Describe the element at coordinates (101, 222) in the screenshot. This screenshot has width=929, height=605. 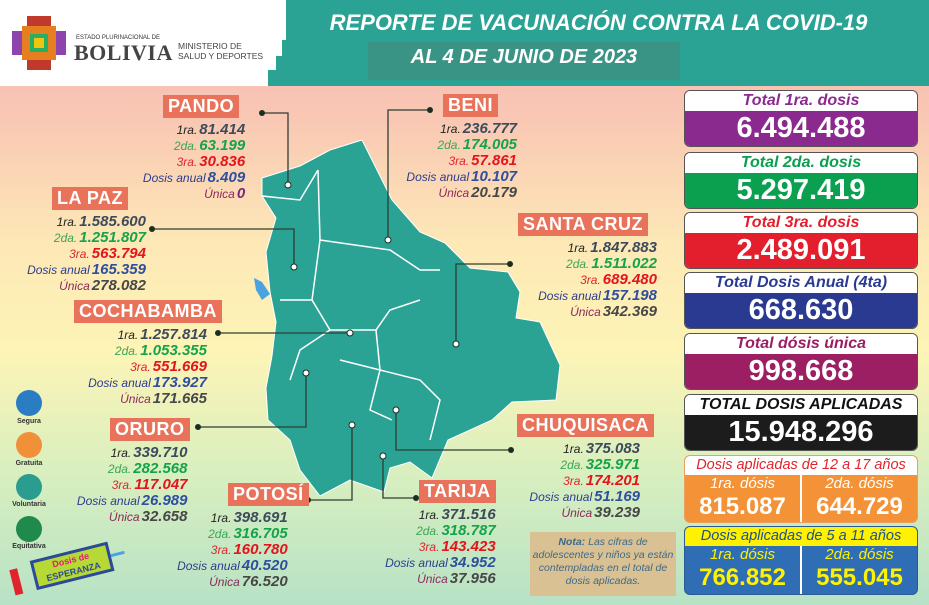
I see `dose-row-d1: 1ra. 1.585.600` at that location.